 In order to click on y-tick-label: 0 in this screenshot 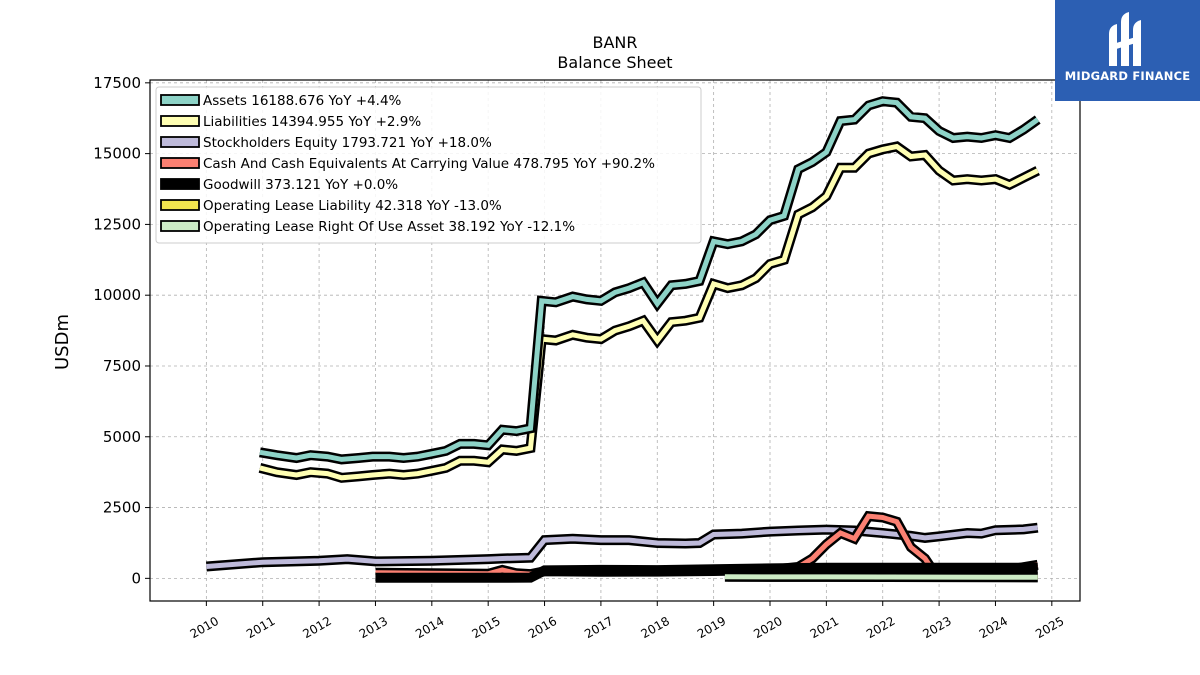, I will do `click(136, 578)`.